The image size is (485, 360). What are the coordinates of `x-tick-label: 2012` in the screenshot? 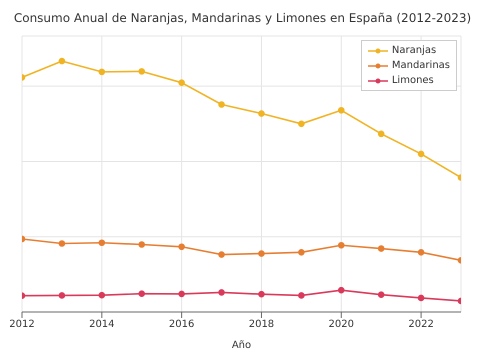 It's located at (22, 324).